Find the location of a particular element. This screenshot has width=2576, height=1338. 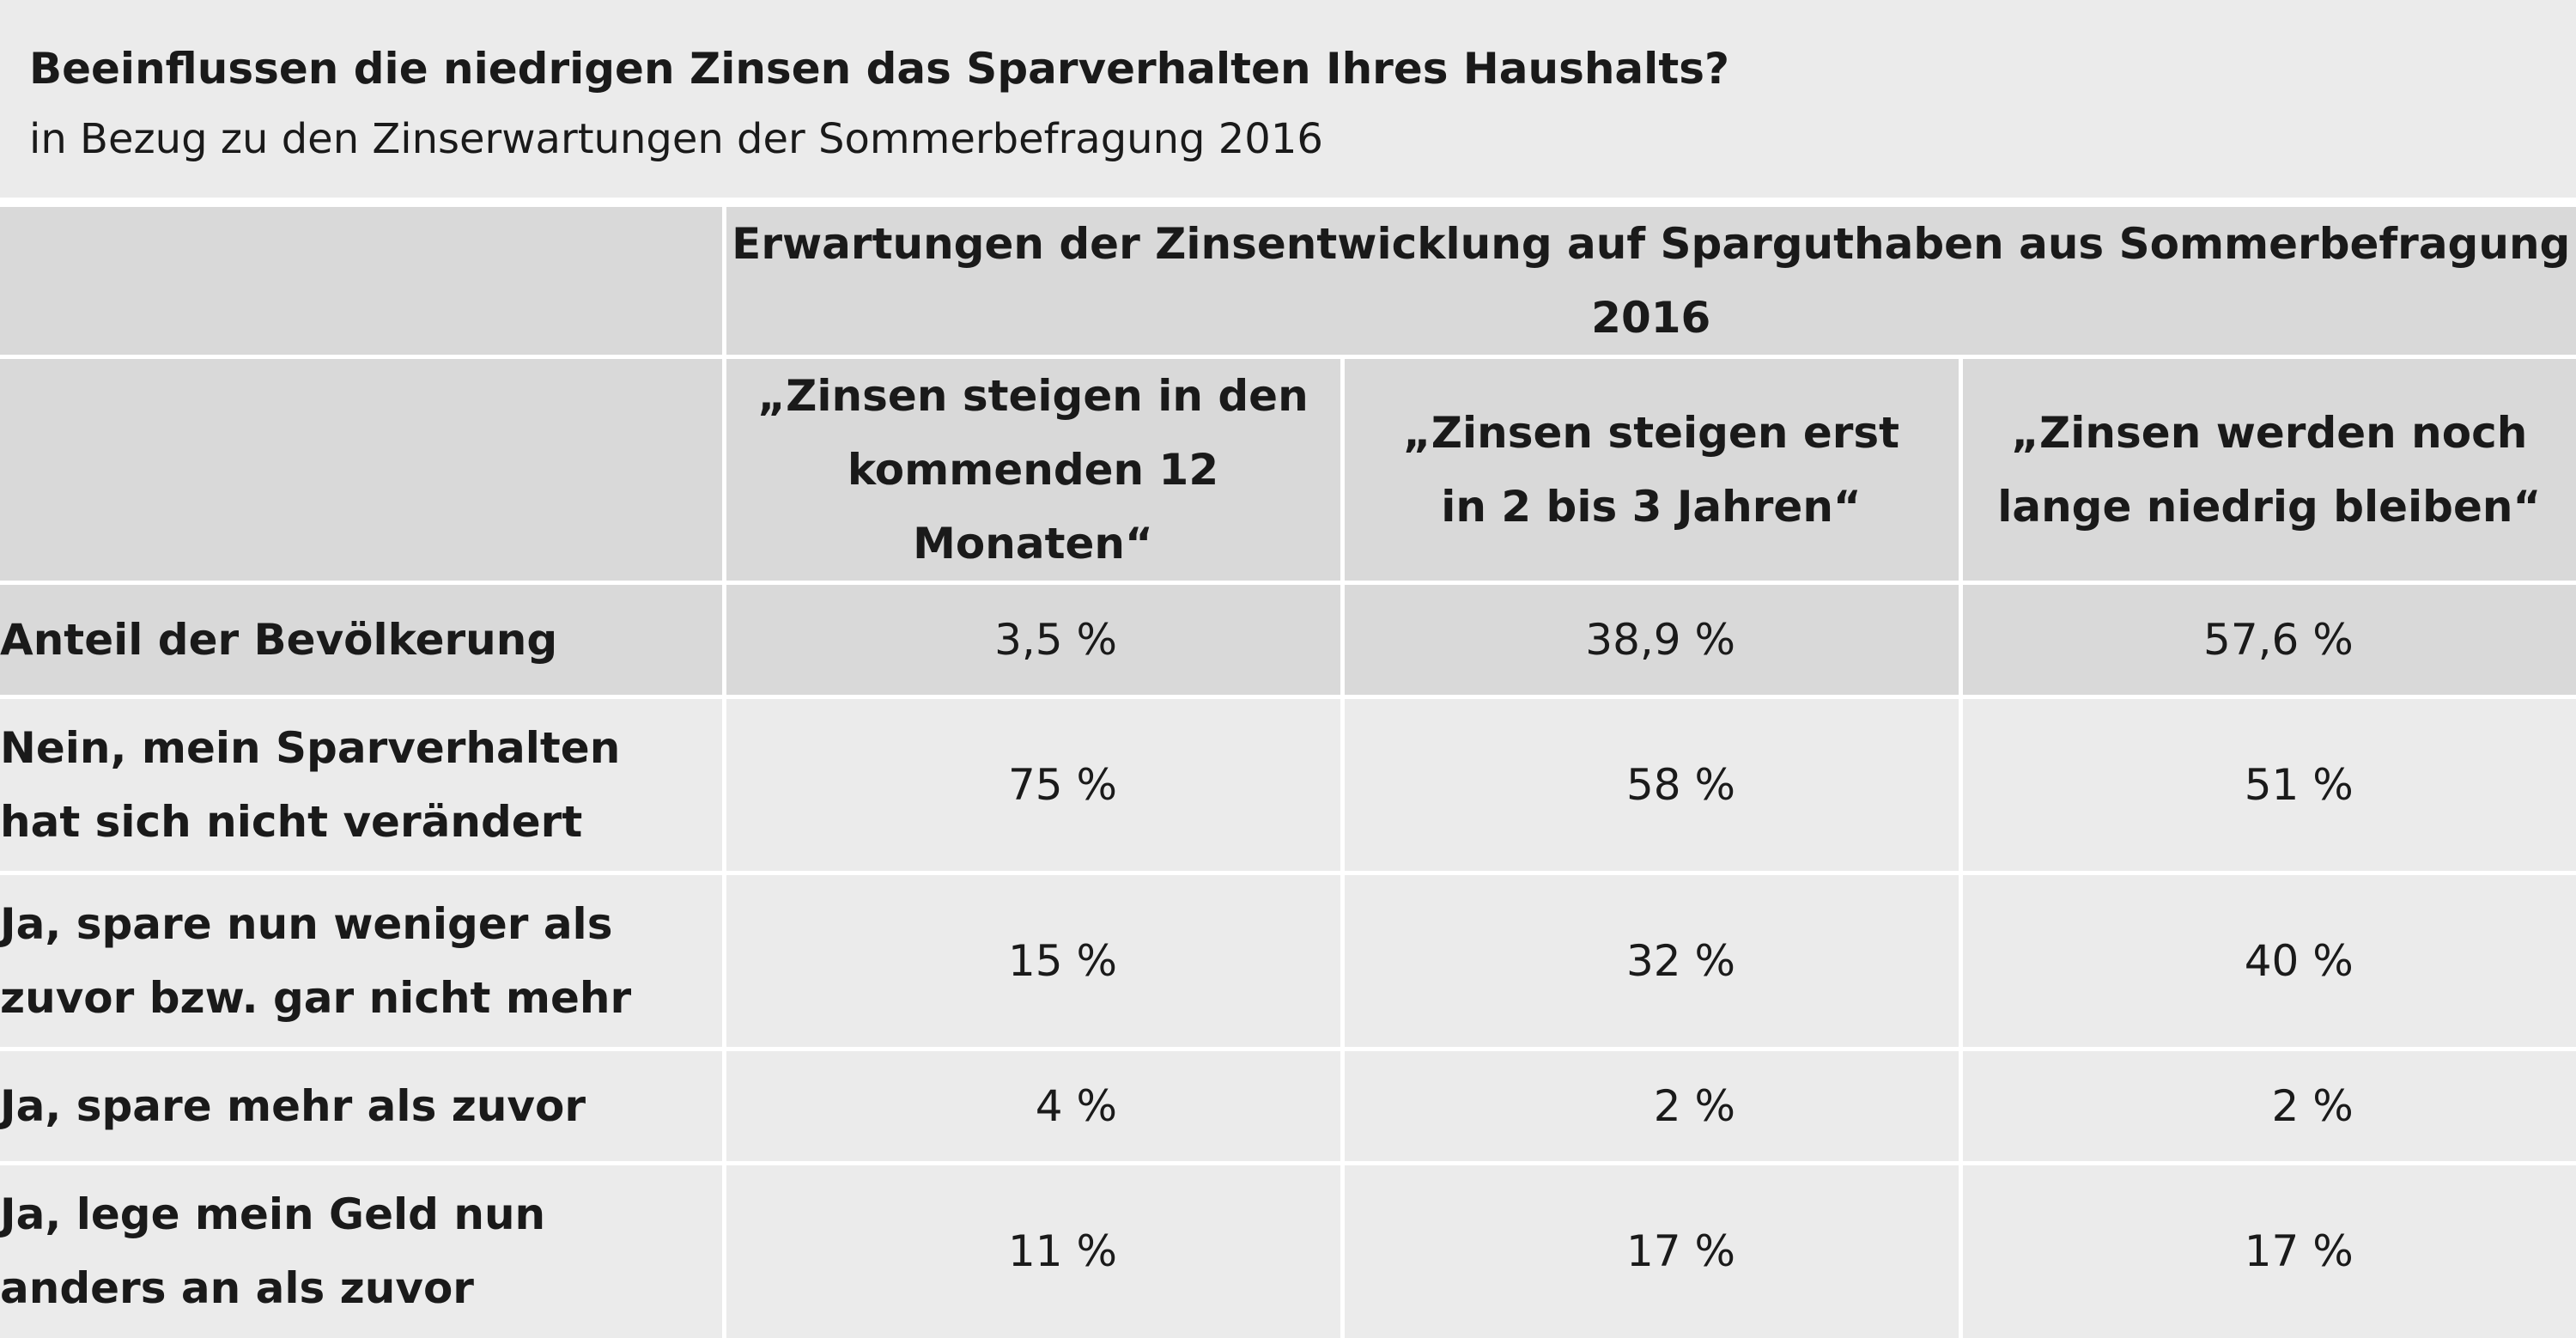

table-cell: 32 % is located at coordinates (1652, 961).